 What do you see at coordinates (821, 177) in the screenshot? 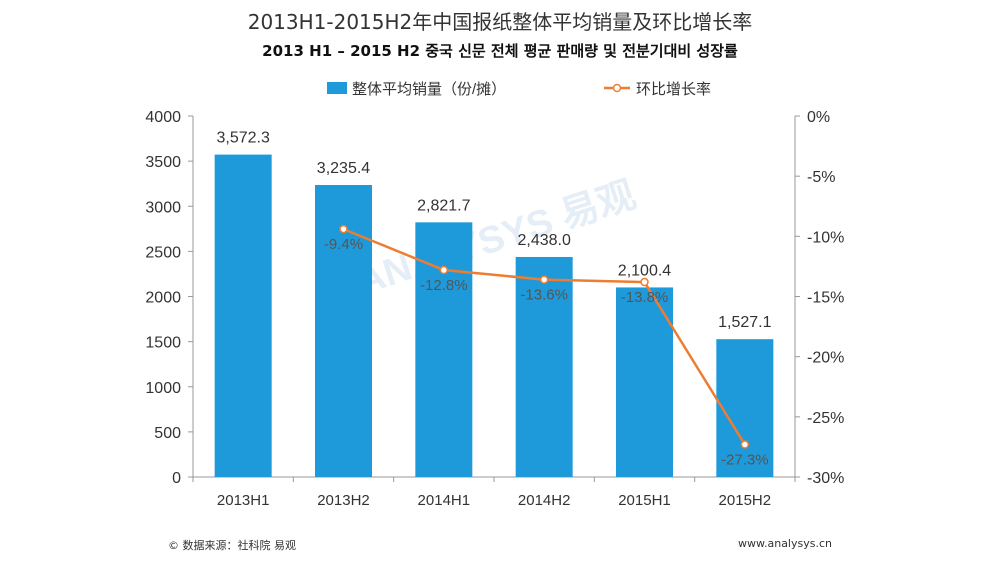
I see `right-tick-label: -5%` at bounding box center [821, 177].